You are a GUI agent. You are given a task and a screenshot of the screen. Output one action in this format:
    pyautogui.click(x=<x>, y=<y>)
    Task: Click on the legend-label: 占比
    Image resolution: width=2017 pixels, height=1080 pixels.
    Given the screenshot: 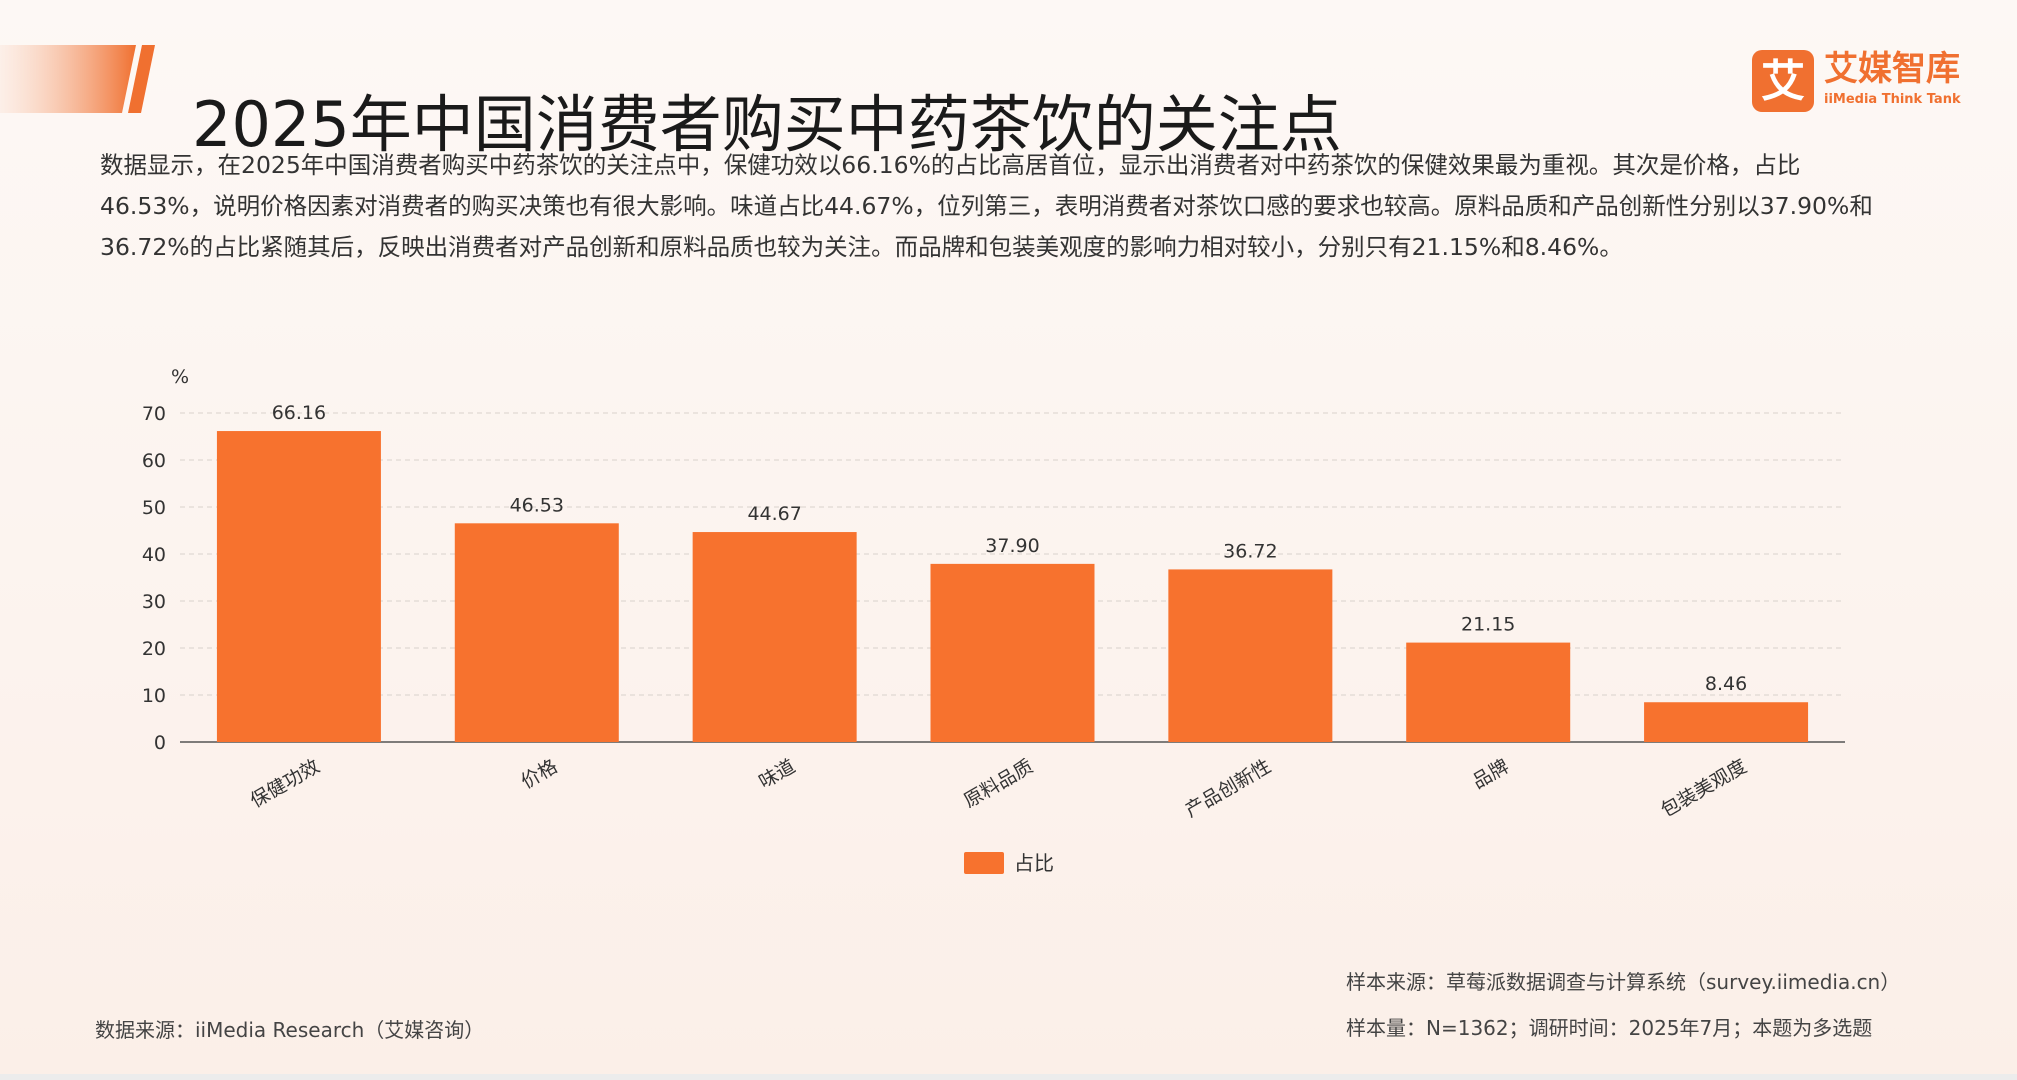 What is the action you would take?
    pyautogui.click(x=1034, y=863)
    